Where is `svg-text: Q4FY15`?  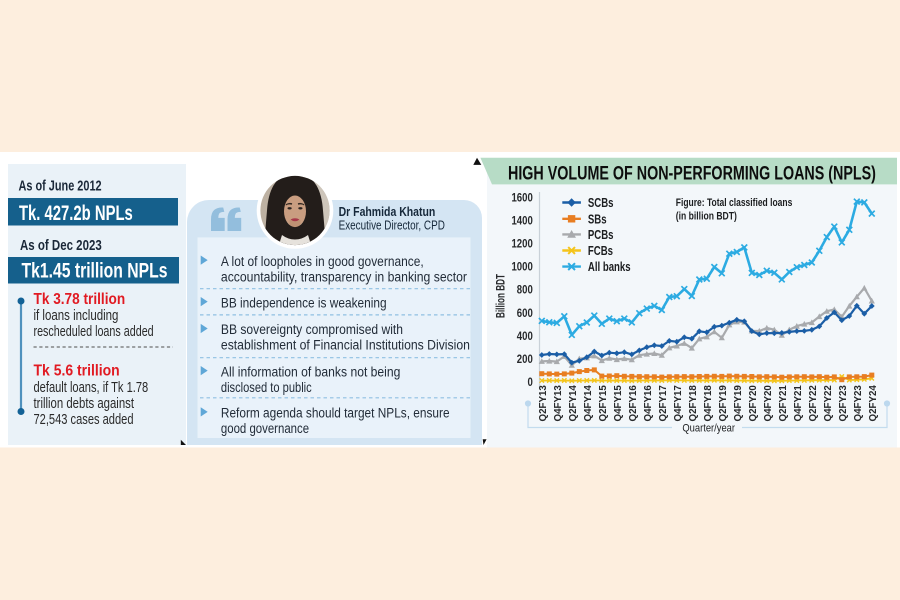
svg-text: Q4FY15 is located at coordinates (618, 403).